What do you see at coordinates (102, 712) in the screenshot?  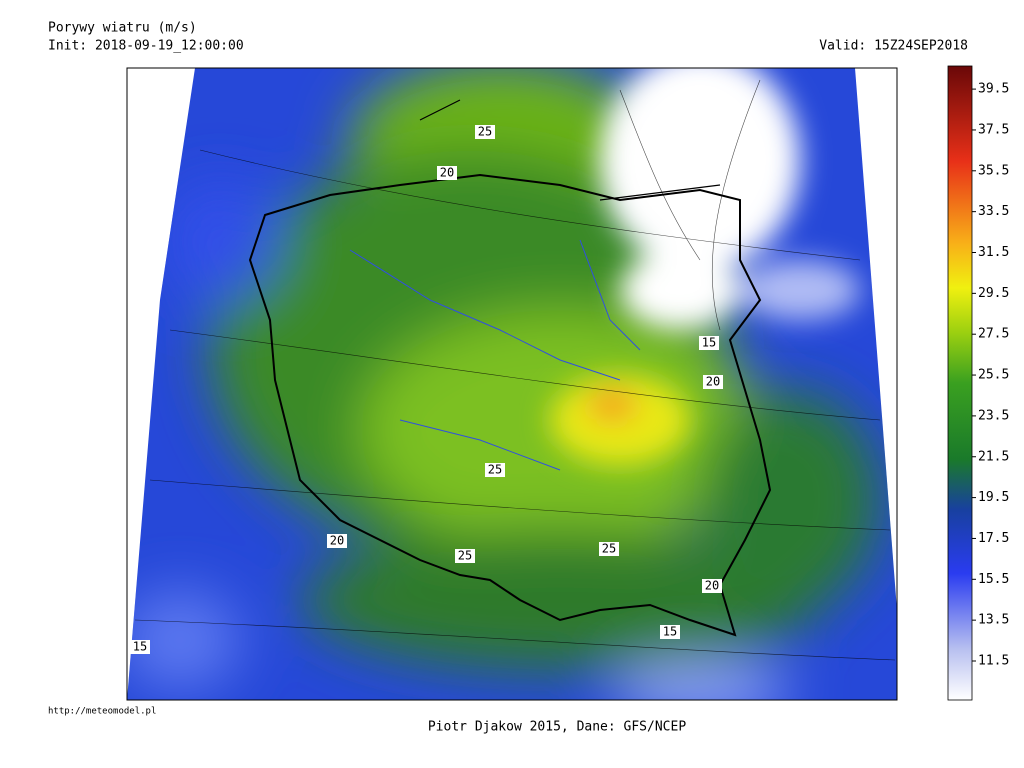 I see `source-url: http://meteomodel.pl` at bounding box center [102, 712].